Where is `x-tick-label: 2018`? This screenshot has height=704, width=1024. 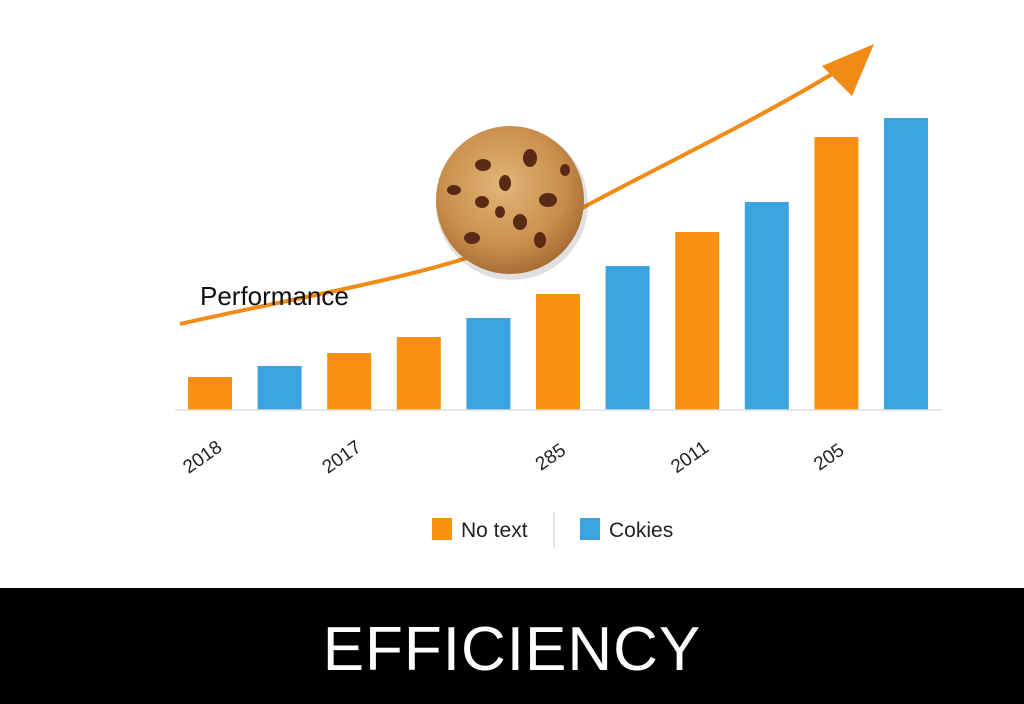
x-tick-label: 2018 is located at coordinates (203, 457).